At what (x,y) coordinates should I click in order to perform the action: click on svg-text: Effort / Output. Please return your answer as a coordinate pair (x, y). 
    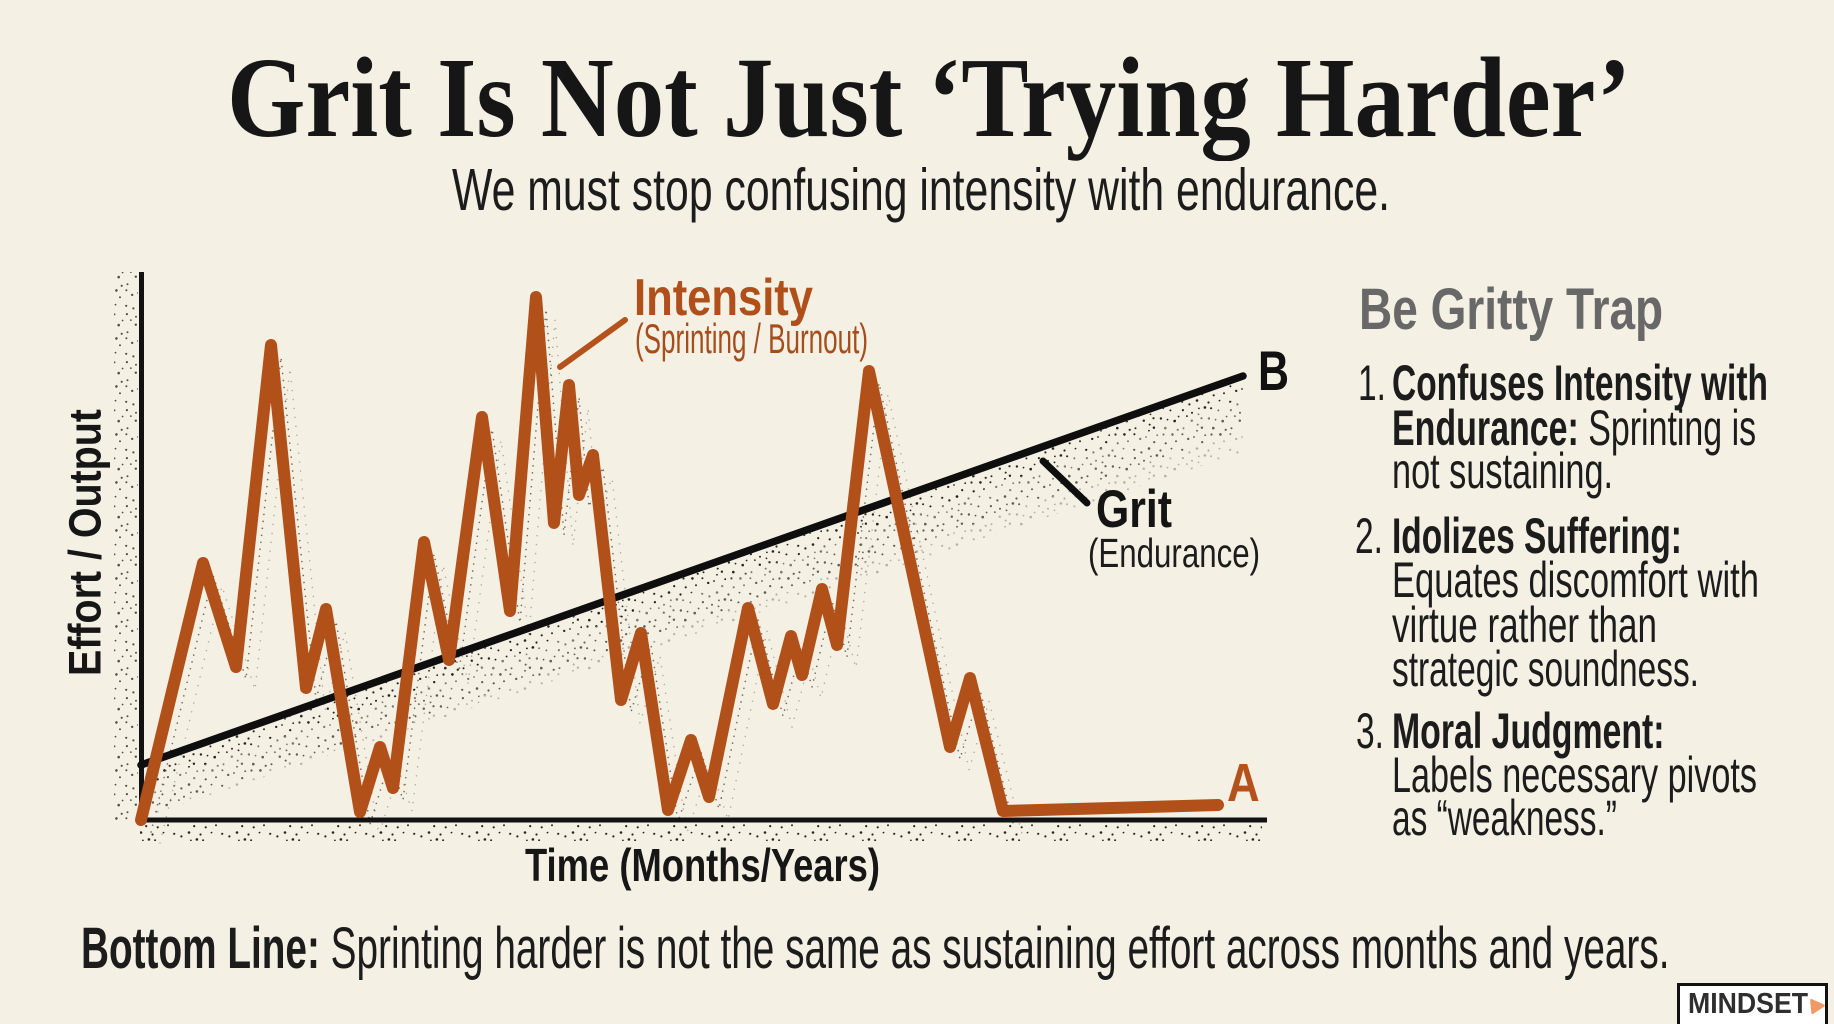
    Looking at the image, I should click on (85, 542).